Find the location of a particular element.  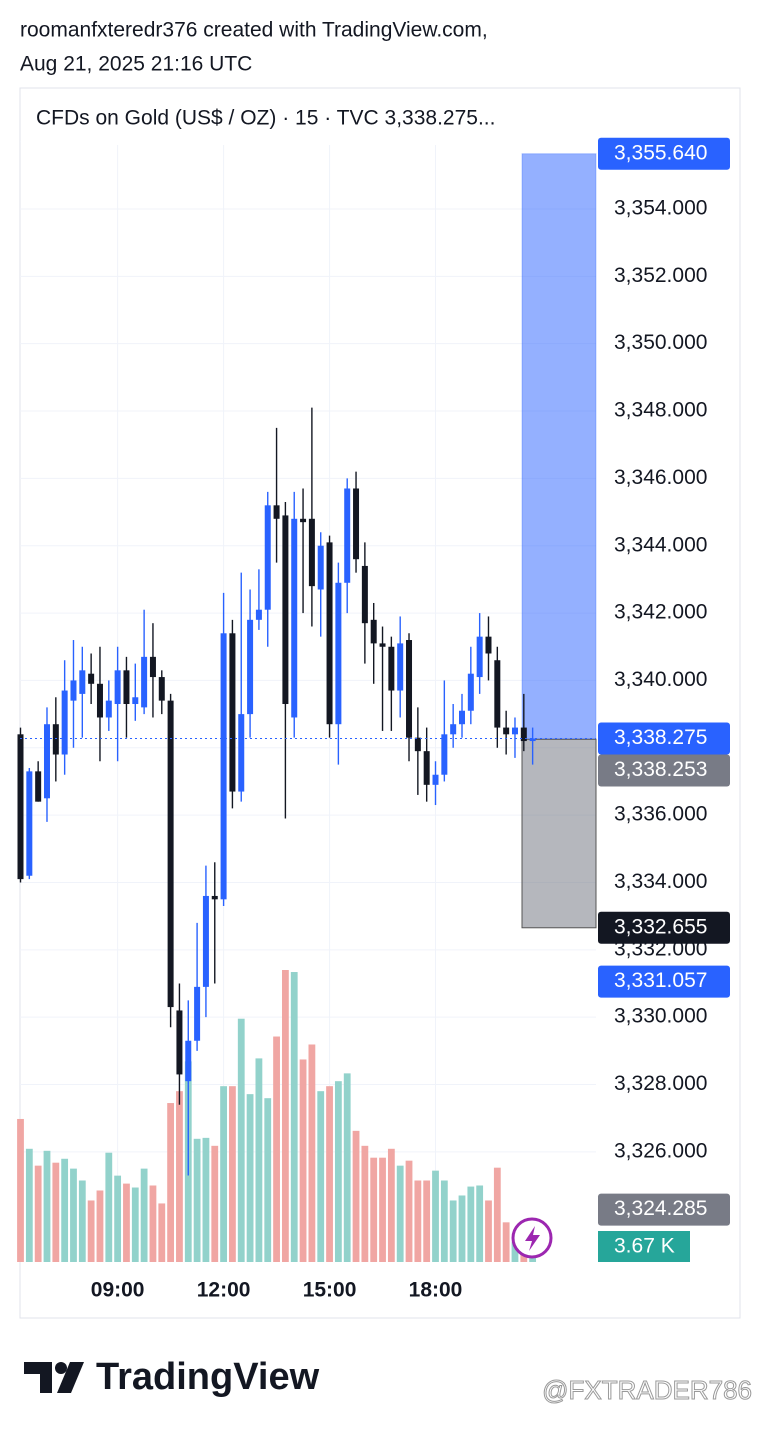

y-tick-label: 3,350.000 is located at coordinates (660, 342).